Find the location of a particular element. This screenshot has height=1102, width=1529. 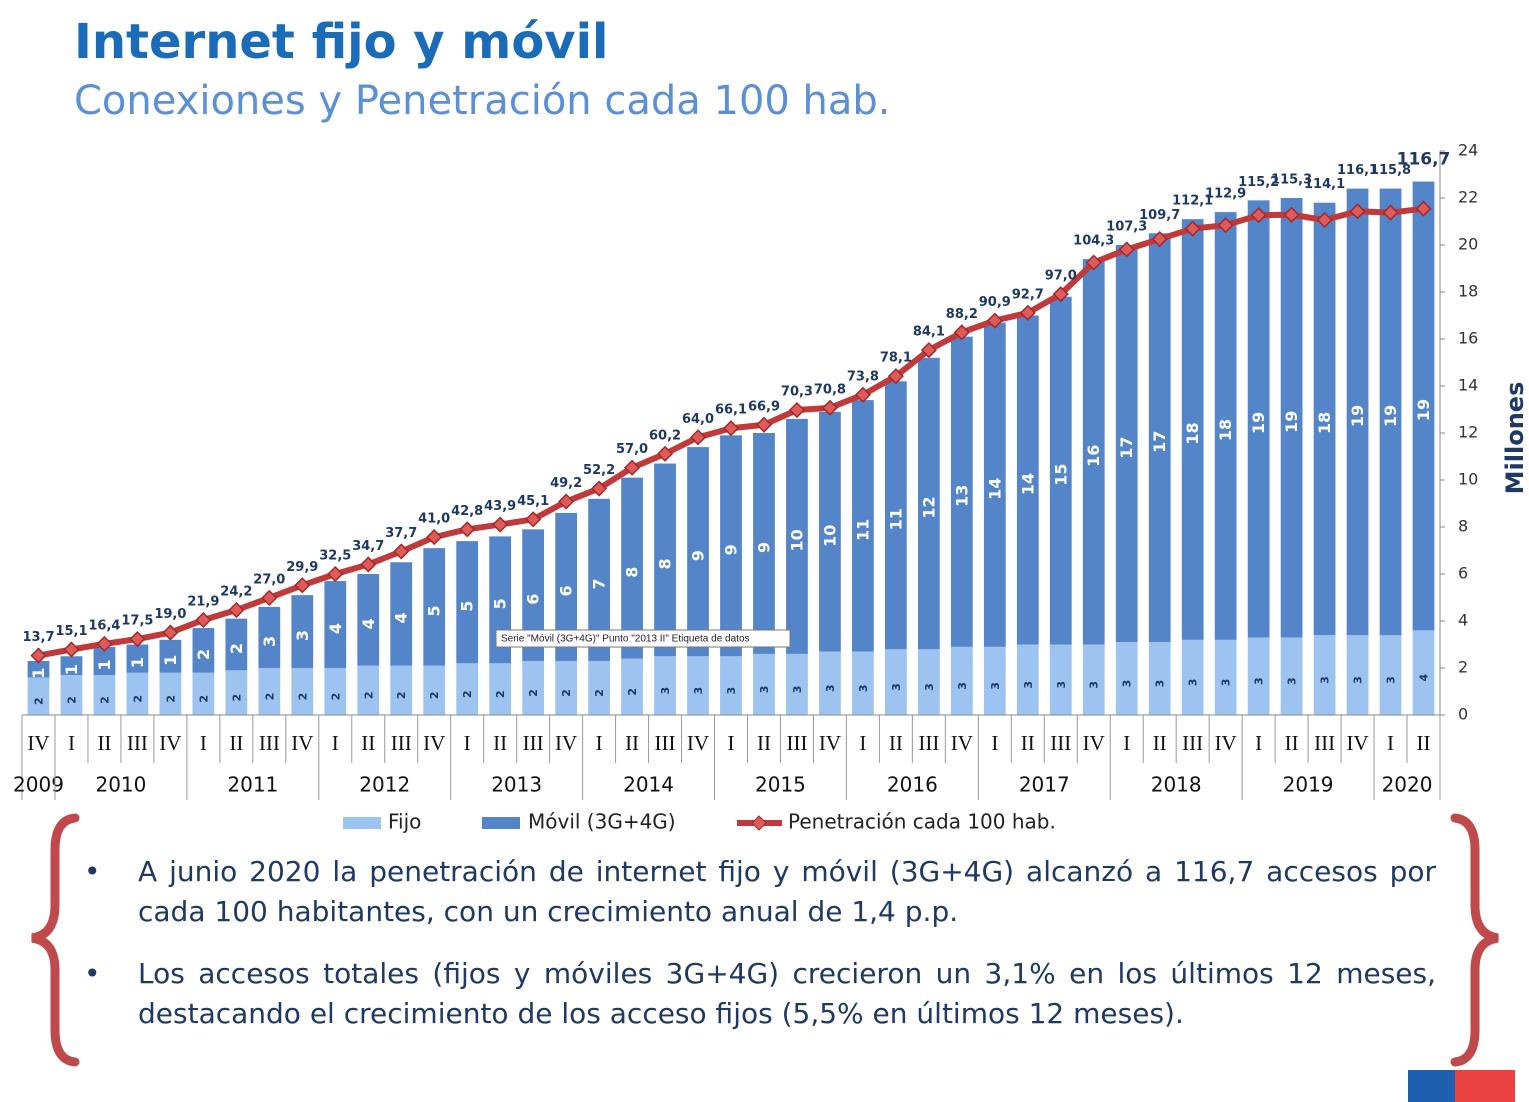

flag-blue is located at coordinates (1431, 1086).